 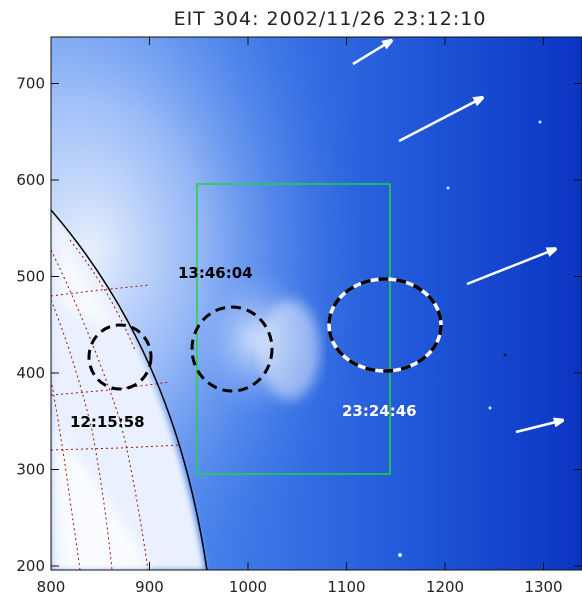 What do you see at coordinates (379, 411) in the screenshot?
I see `time-label-2324: 23:24:46` at bounding box center [379, 411].